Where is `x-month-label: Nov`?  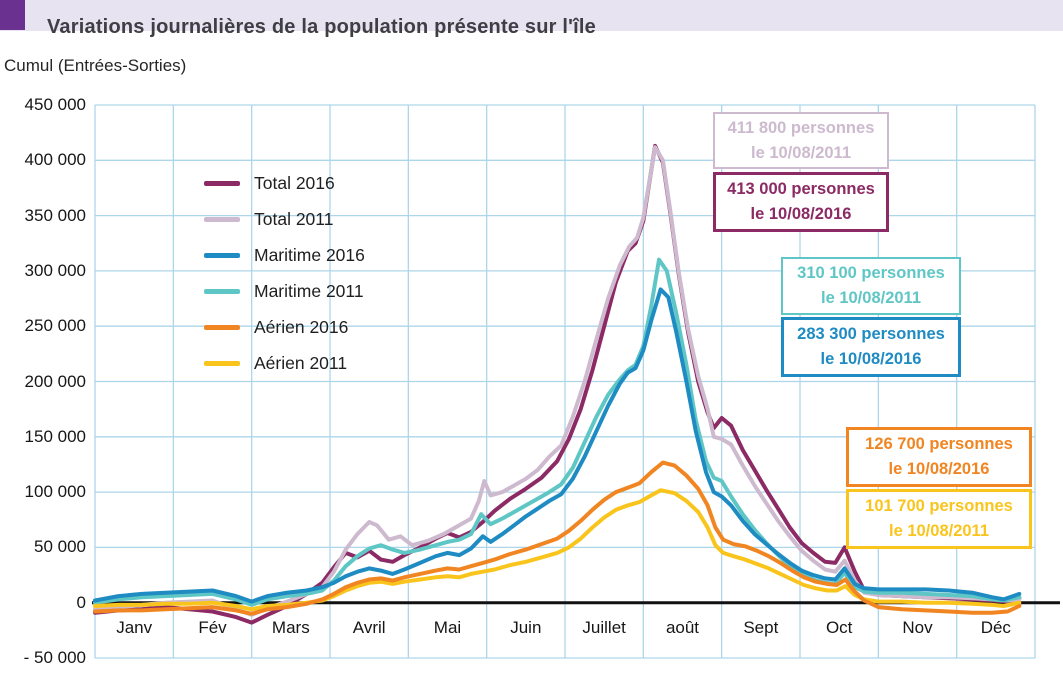
x-month-label: Nov is located at coordinates (917, 627).